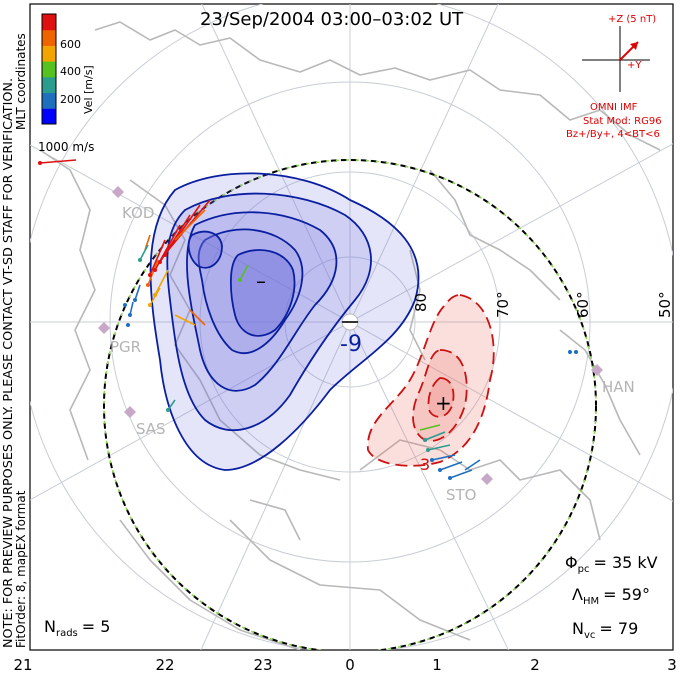 This screenshot has width=680, height=674. What do you see at coordinates (77, 628) in the screenshot?
I see `n-rads-stat: Nrads = 5` at bounding box center [77, 628].